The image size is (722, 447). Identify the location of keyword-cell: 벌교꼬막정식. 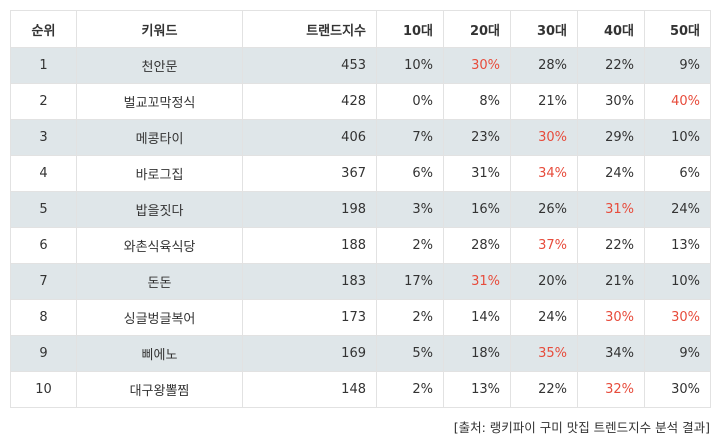
(159, 101).